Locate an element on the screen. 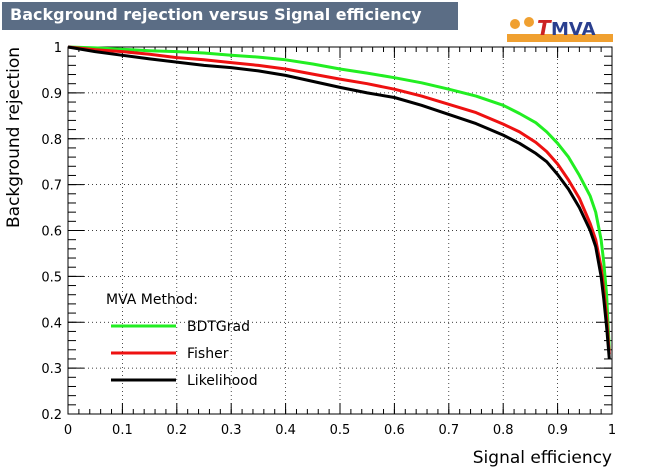 This screenshot has height=472, width=646. y-axis-title: Background rejection is located at coordinates (14, 137).